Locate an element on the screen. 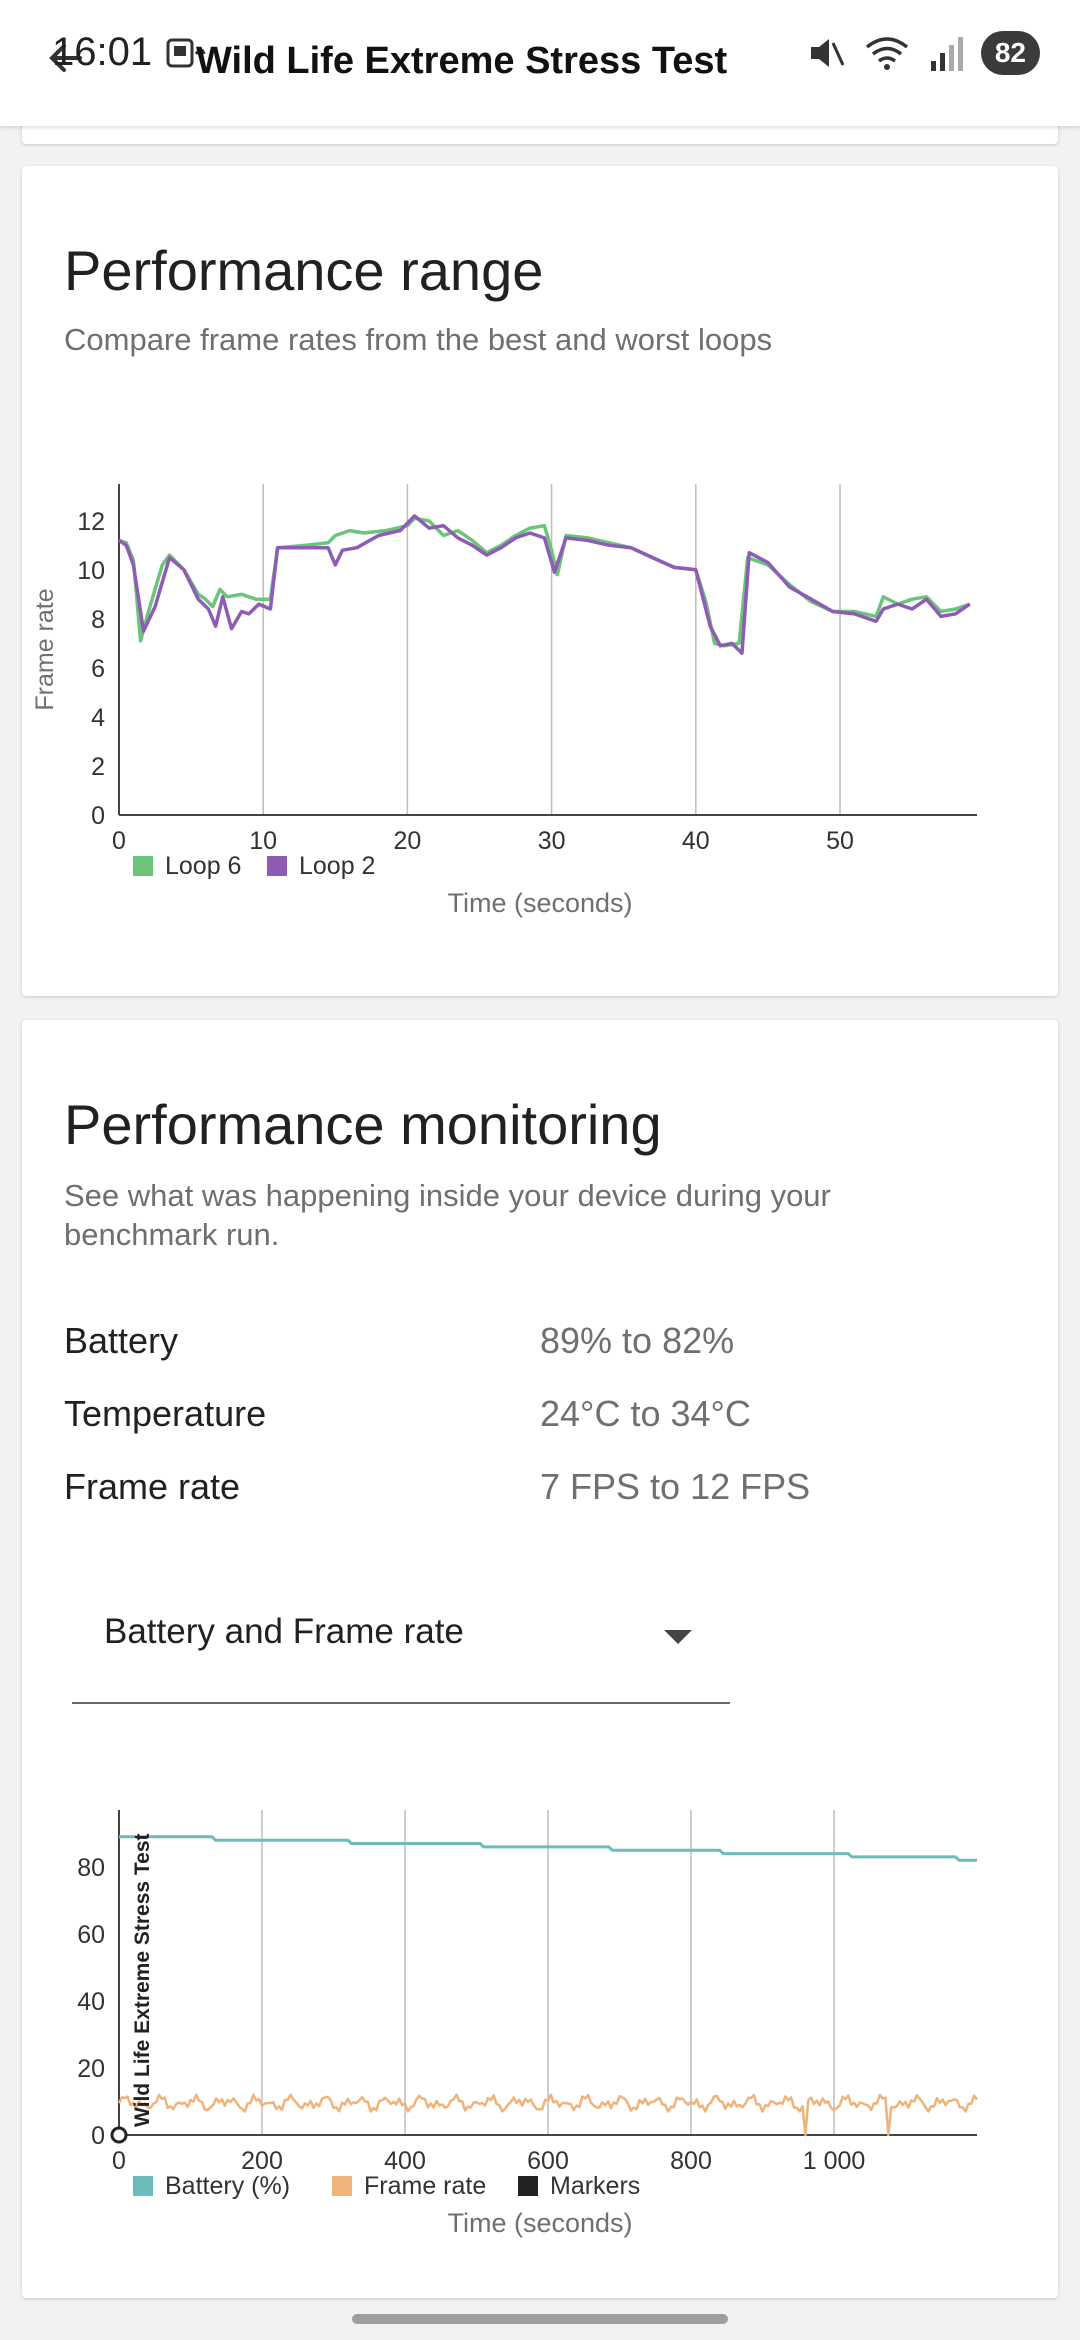 The height and width of the screenshot is (2340, 1080). x-tick-label: 200 is located at coordinates (262, 2161).